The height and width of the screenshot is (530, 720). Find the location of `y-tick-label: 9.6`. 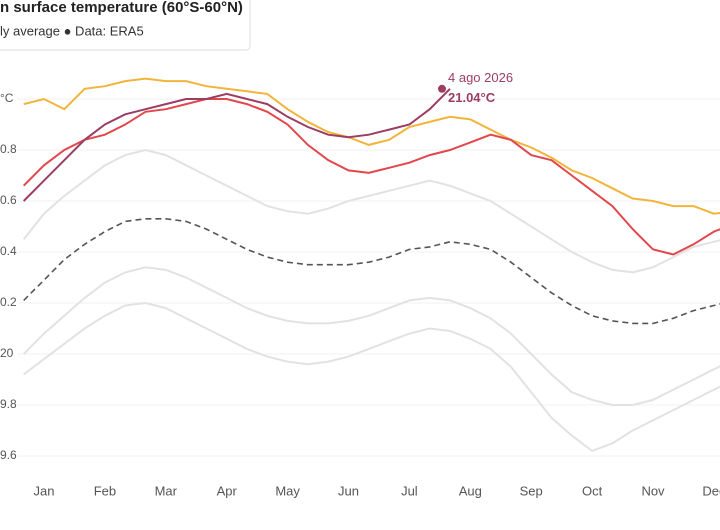

y-tick-label: 9.6 is located at coordinates (8, 455).